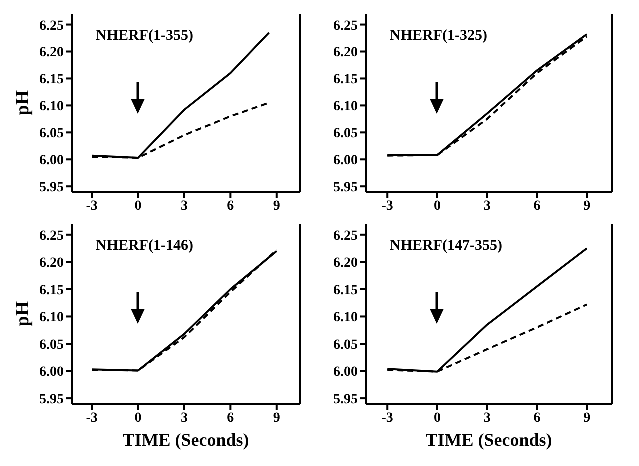 The height and width of the screenshot is (466, 639). What do you see at coordinates (145, 246) in the screenshot?
I see `text: NHERF(1-146)` at bounding box center [145, 246].